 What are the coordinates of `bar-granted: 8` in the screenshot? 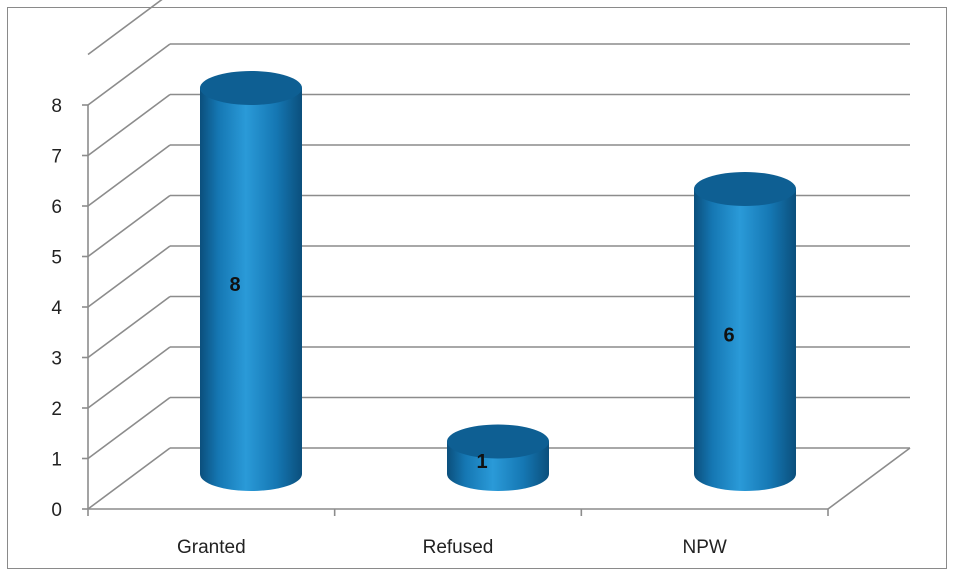 It's located at (251, 281).